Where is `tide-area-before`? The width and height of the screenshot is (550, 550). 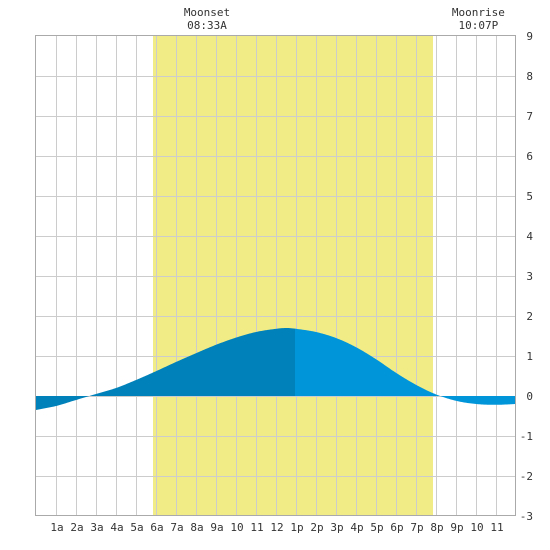
tide-area-before is located at coordinates (165, 369).